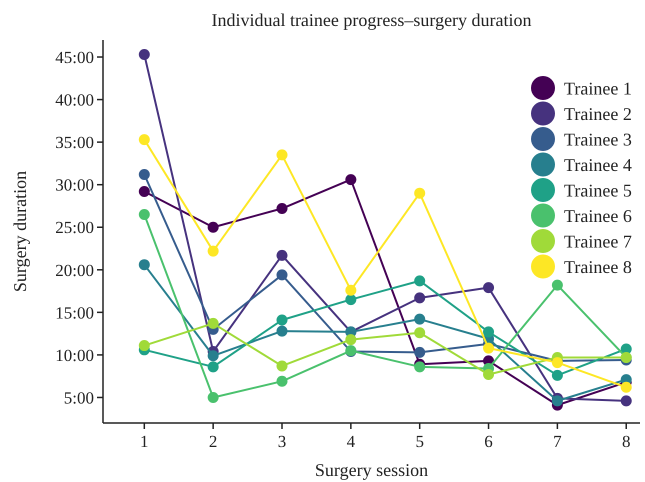  What do you see at coordinates (351, 441) in the screenshot?
I see `x-tick-label: 4` at bounding box center [351, 441].